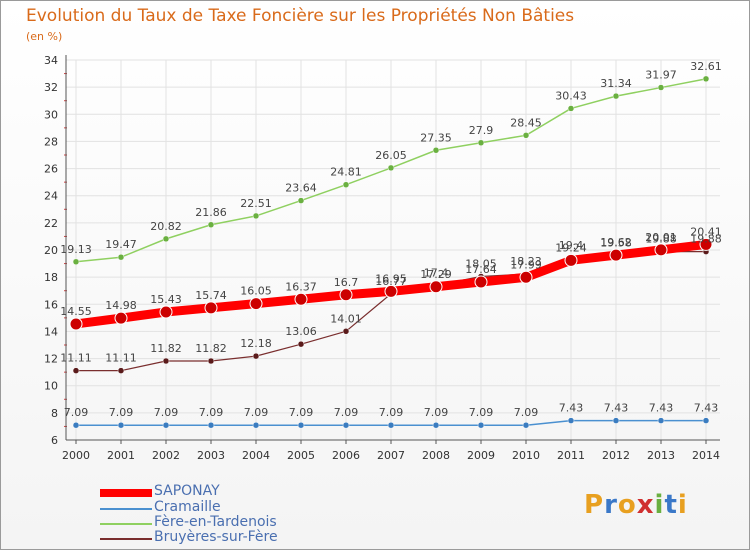 The width and height of the screenshot is (750, 550). Describe the element at coordinates (526, 455) in the screenshot. I see `x-tick-label: 2010` at that location.